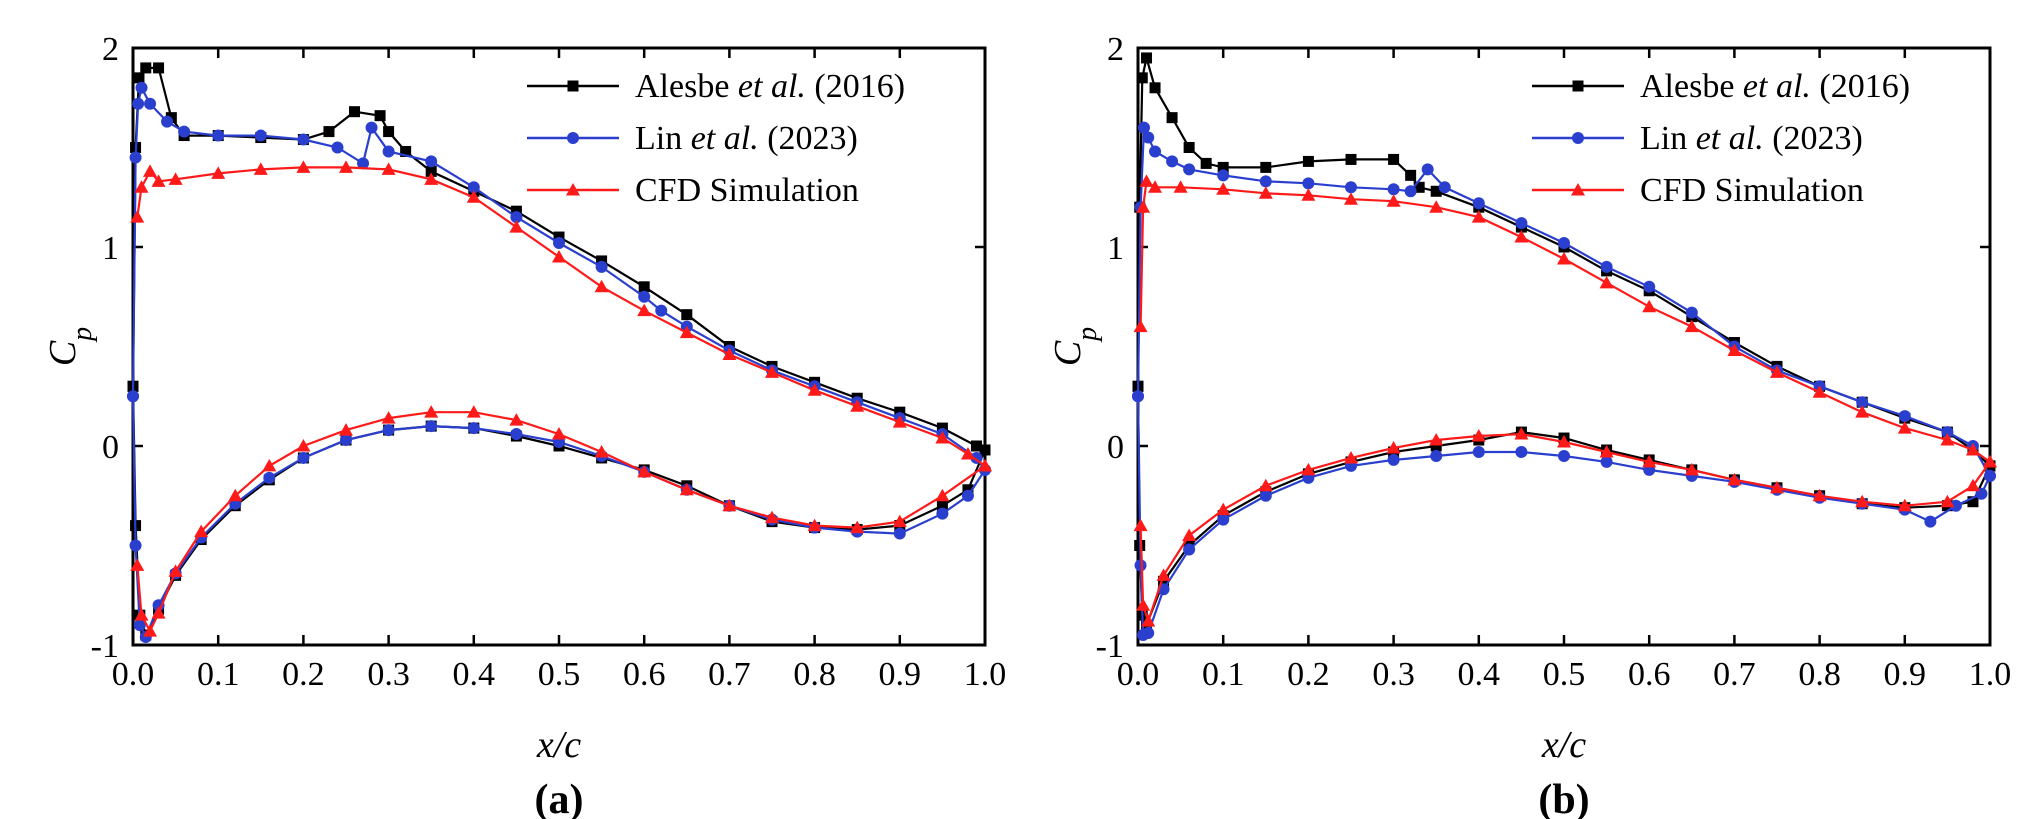 The height and width of the screenshot is (819, 2019). Describe the element at coordinates (644, 674) in the screenshot. I see `x-tick-label: 0.6` at that location.